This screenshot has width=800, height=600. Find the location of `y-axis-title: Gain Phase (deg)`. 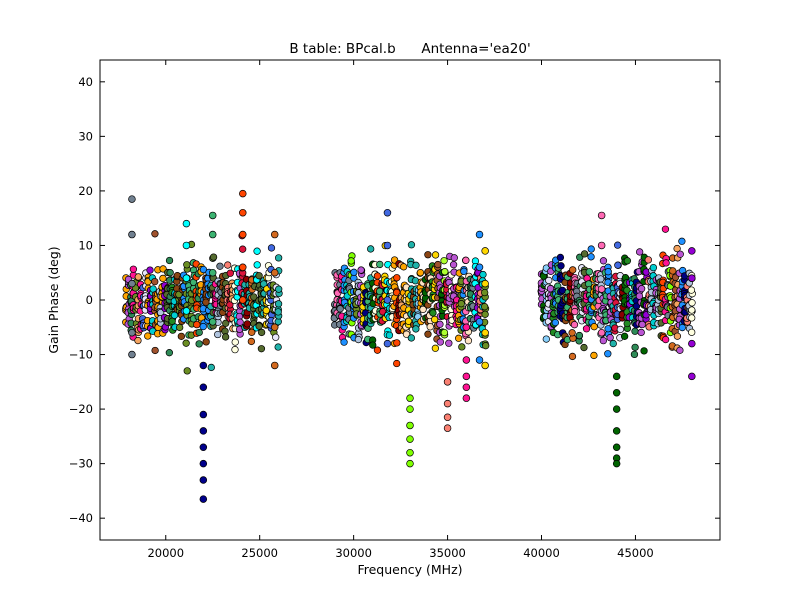

y-axis-title: Gain Phase (deg) is located at coordinates (53, 299).